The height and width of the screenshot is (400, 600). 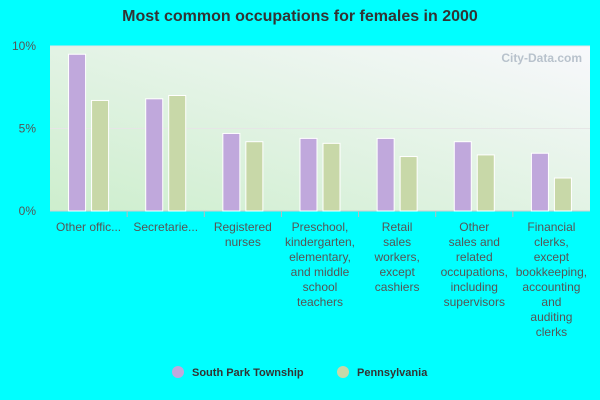 I want to click on y-tick-label: 0%, so click(x=28, y=211).